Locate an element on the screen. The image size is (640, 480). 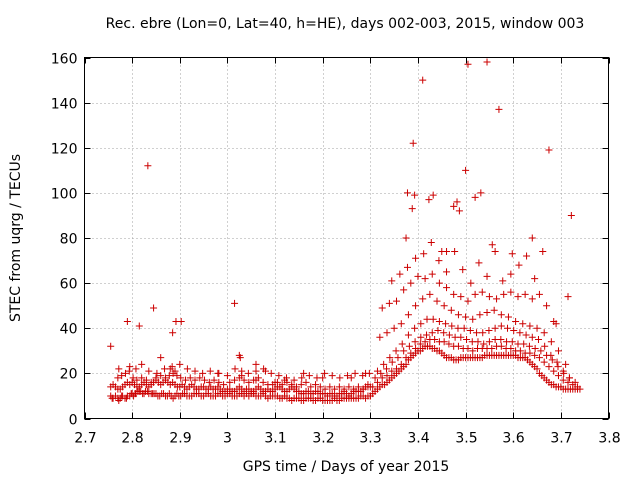
x-tick-label: 3.7 is located at coordinates (561, 439).